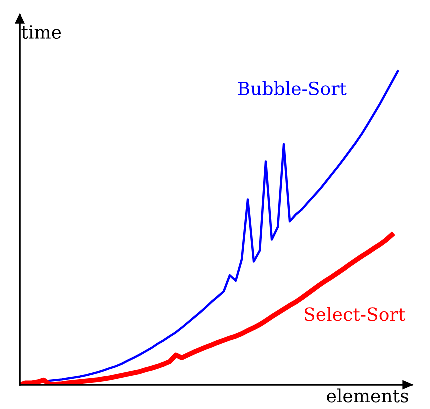 Image resolution: width=430 pixels, height=409 pixels. Describe the element at coordinates (367, 395) in the screenshot. I see `x-axis-title: elements` at that location.